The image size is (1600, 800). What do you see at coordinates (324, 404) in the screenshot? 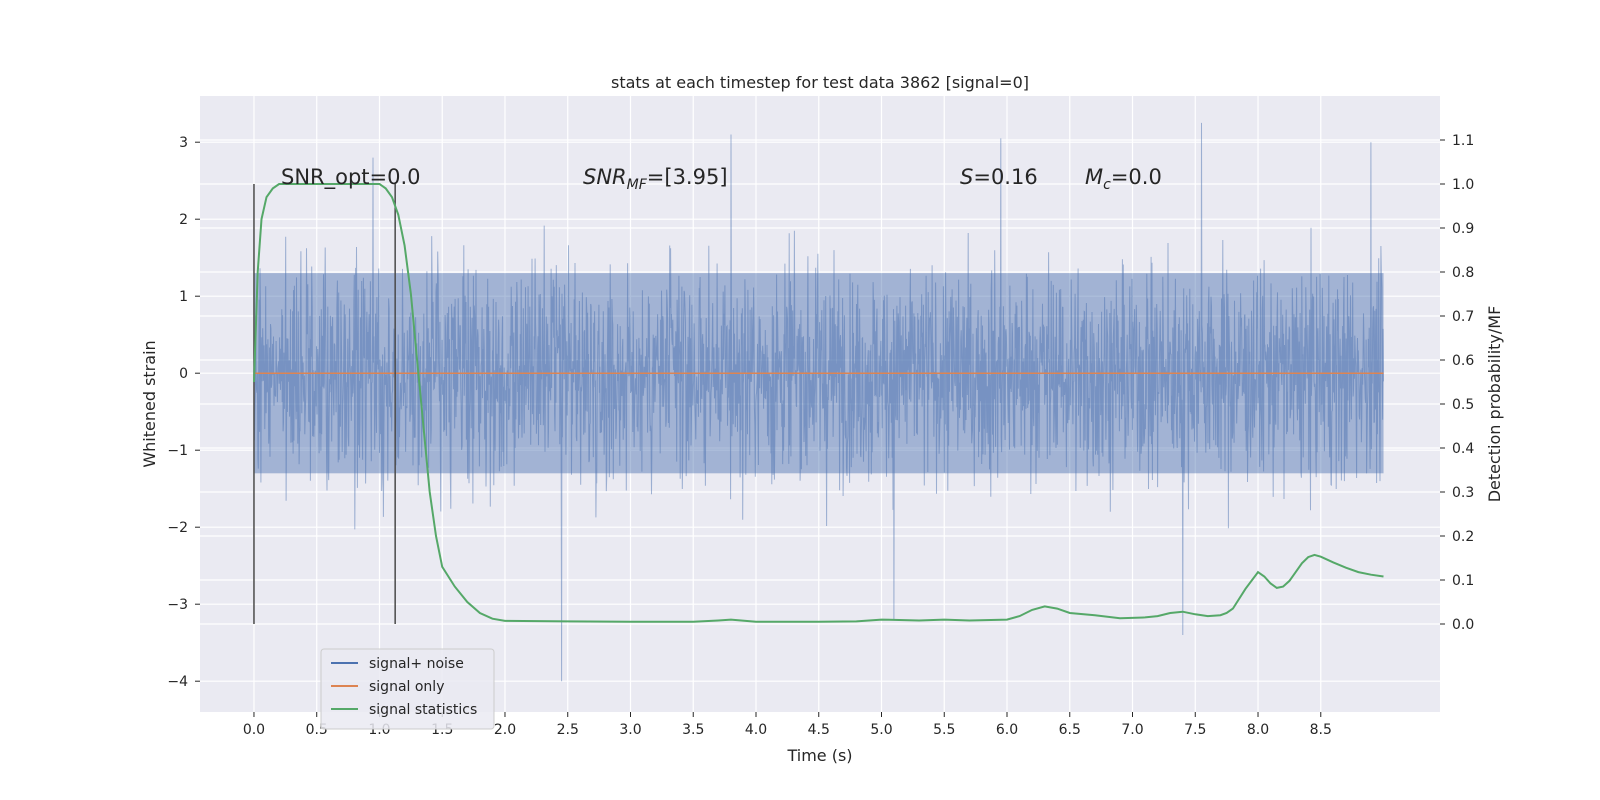
I see `vertical-markers` at bounding box center [324, 404].